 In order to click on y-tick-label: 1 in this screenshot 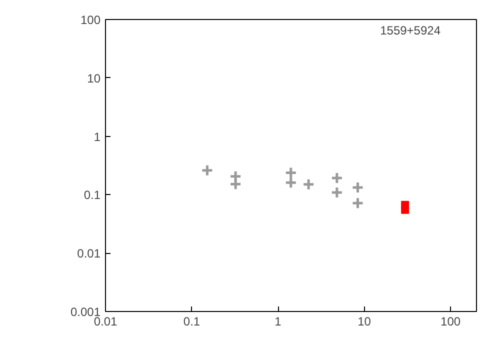, I will do `click(97, 137)`.